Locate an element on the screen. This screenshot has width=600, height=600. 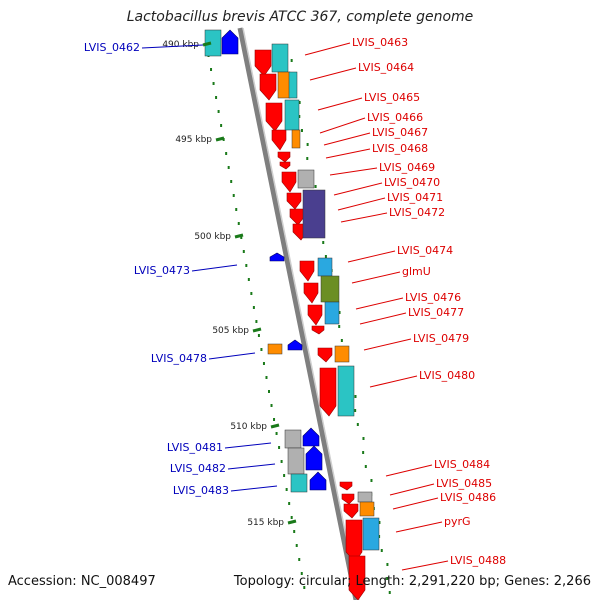
gene-label-forward: LVIS_0469 is located at coordinates (407, 167).